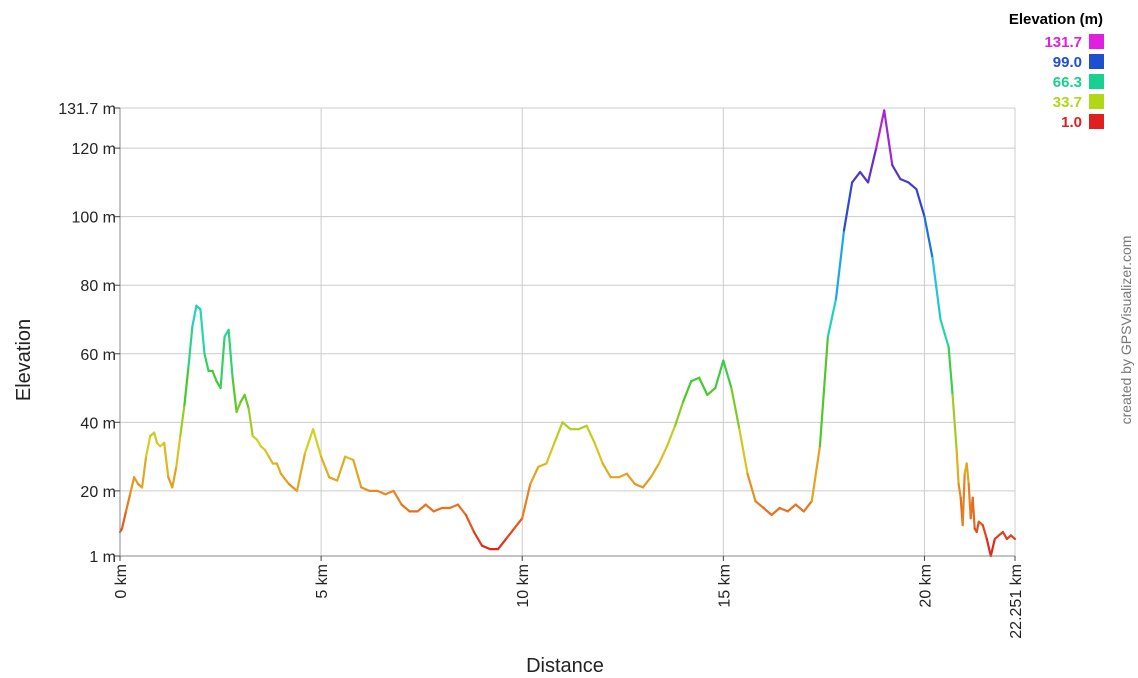  What do you see at coordinates (1067, 62) in the screenshot?
I see `legend-value: 99.0` at bounding box center [1067, 62].